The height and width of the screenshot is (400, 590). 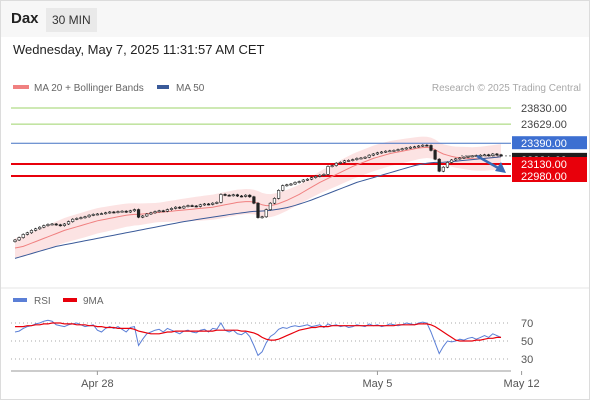 What do you see at coordinates (71, 20) in the screenshot?
I see `timeframe-button: 30 MIN` at bounding box center [71, 20].